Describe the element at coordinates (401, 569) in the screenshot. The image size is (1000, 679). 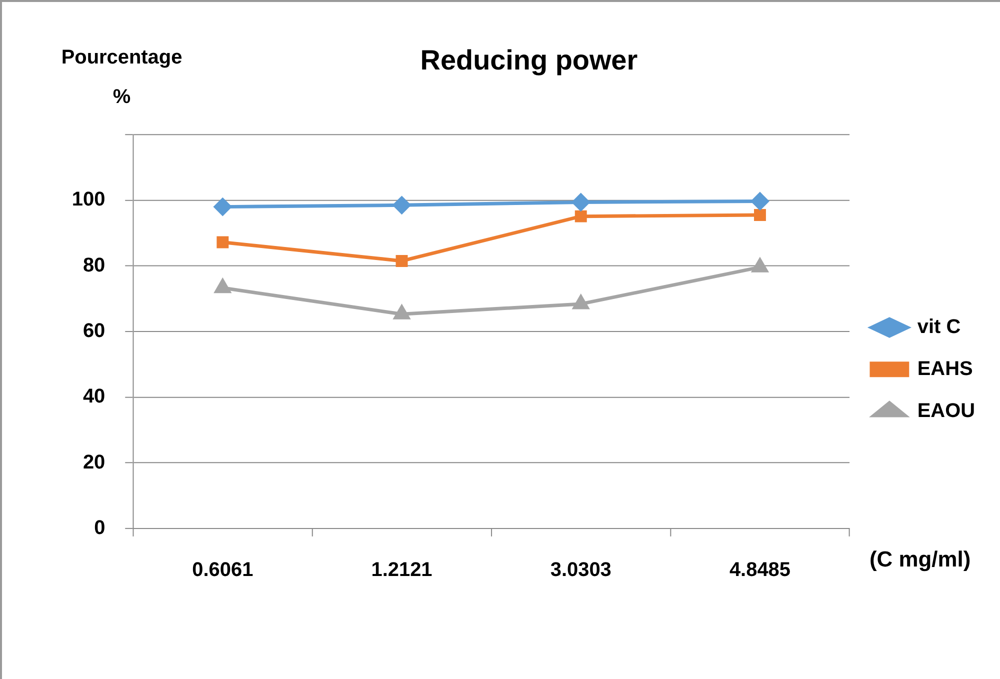
I see `x-tick-label: 1.2121` at that location.